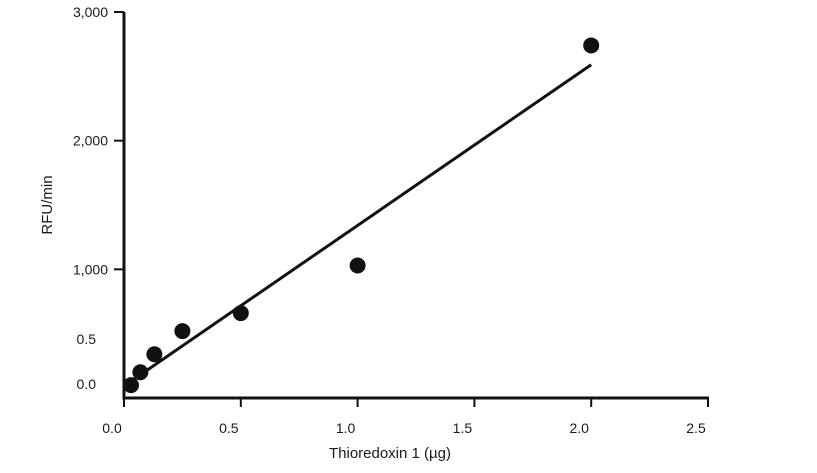  I want to click on y-axis-title: RFU/min, so click(47, 204).